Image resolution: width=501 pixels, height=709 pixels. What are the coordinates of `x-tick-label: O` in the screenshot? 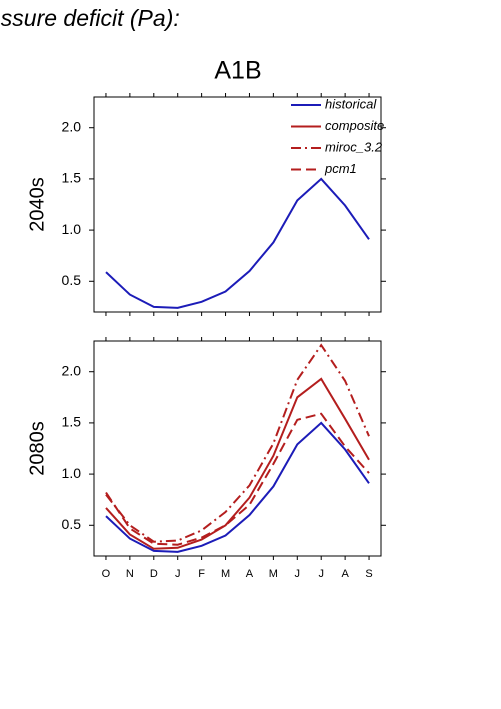 It's located at (106, 574).